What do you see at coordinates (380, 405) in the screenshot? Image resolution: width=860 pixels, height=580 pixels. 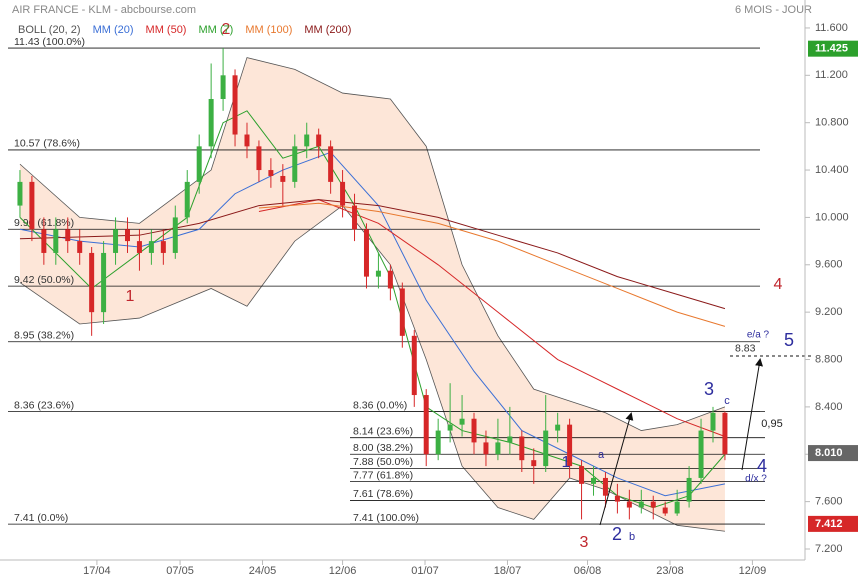 I see `fib-label: 8.36 (0.0%)` at bounding box center [380, 405].